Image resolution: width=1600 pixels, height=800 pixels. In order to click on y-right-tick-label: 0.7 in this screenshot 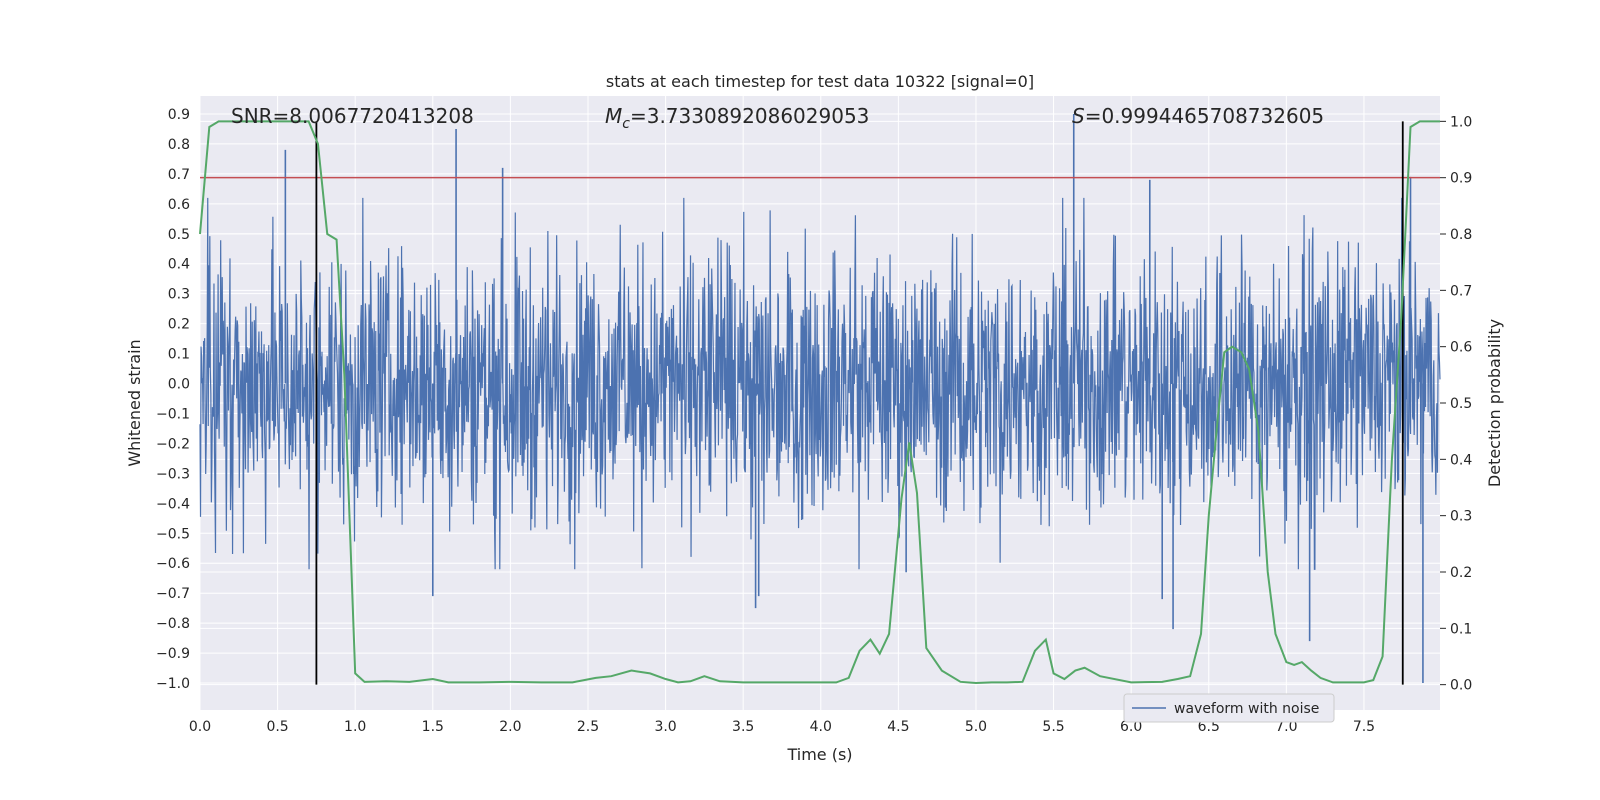, I will do `click(1461, 291)`.